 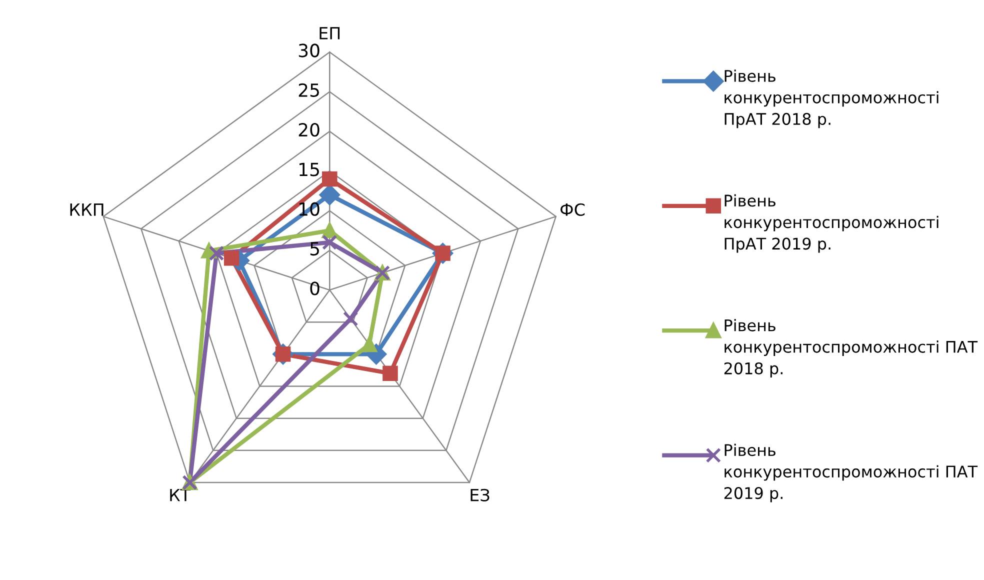 What do you see at coordinates (851, 473) in the screenshot?
I see `legend-label: Рівень конкурентоспроможності ПАТ 2019 р.` at bounding box center [851, 473].